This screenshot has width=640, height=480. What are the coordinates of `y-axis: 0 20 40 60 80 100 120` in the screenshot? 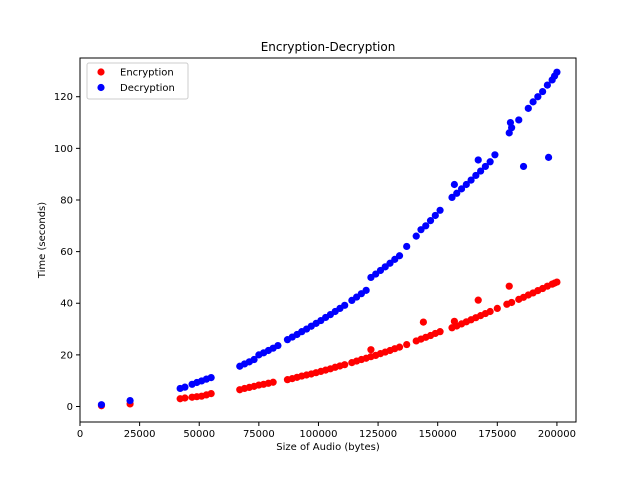 It's located at (67, 252).